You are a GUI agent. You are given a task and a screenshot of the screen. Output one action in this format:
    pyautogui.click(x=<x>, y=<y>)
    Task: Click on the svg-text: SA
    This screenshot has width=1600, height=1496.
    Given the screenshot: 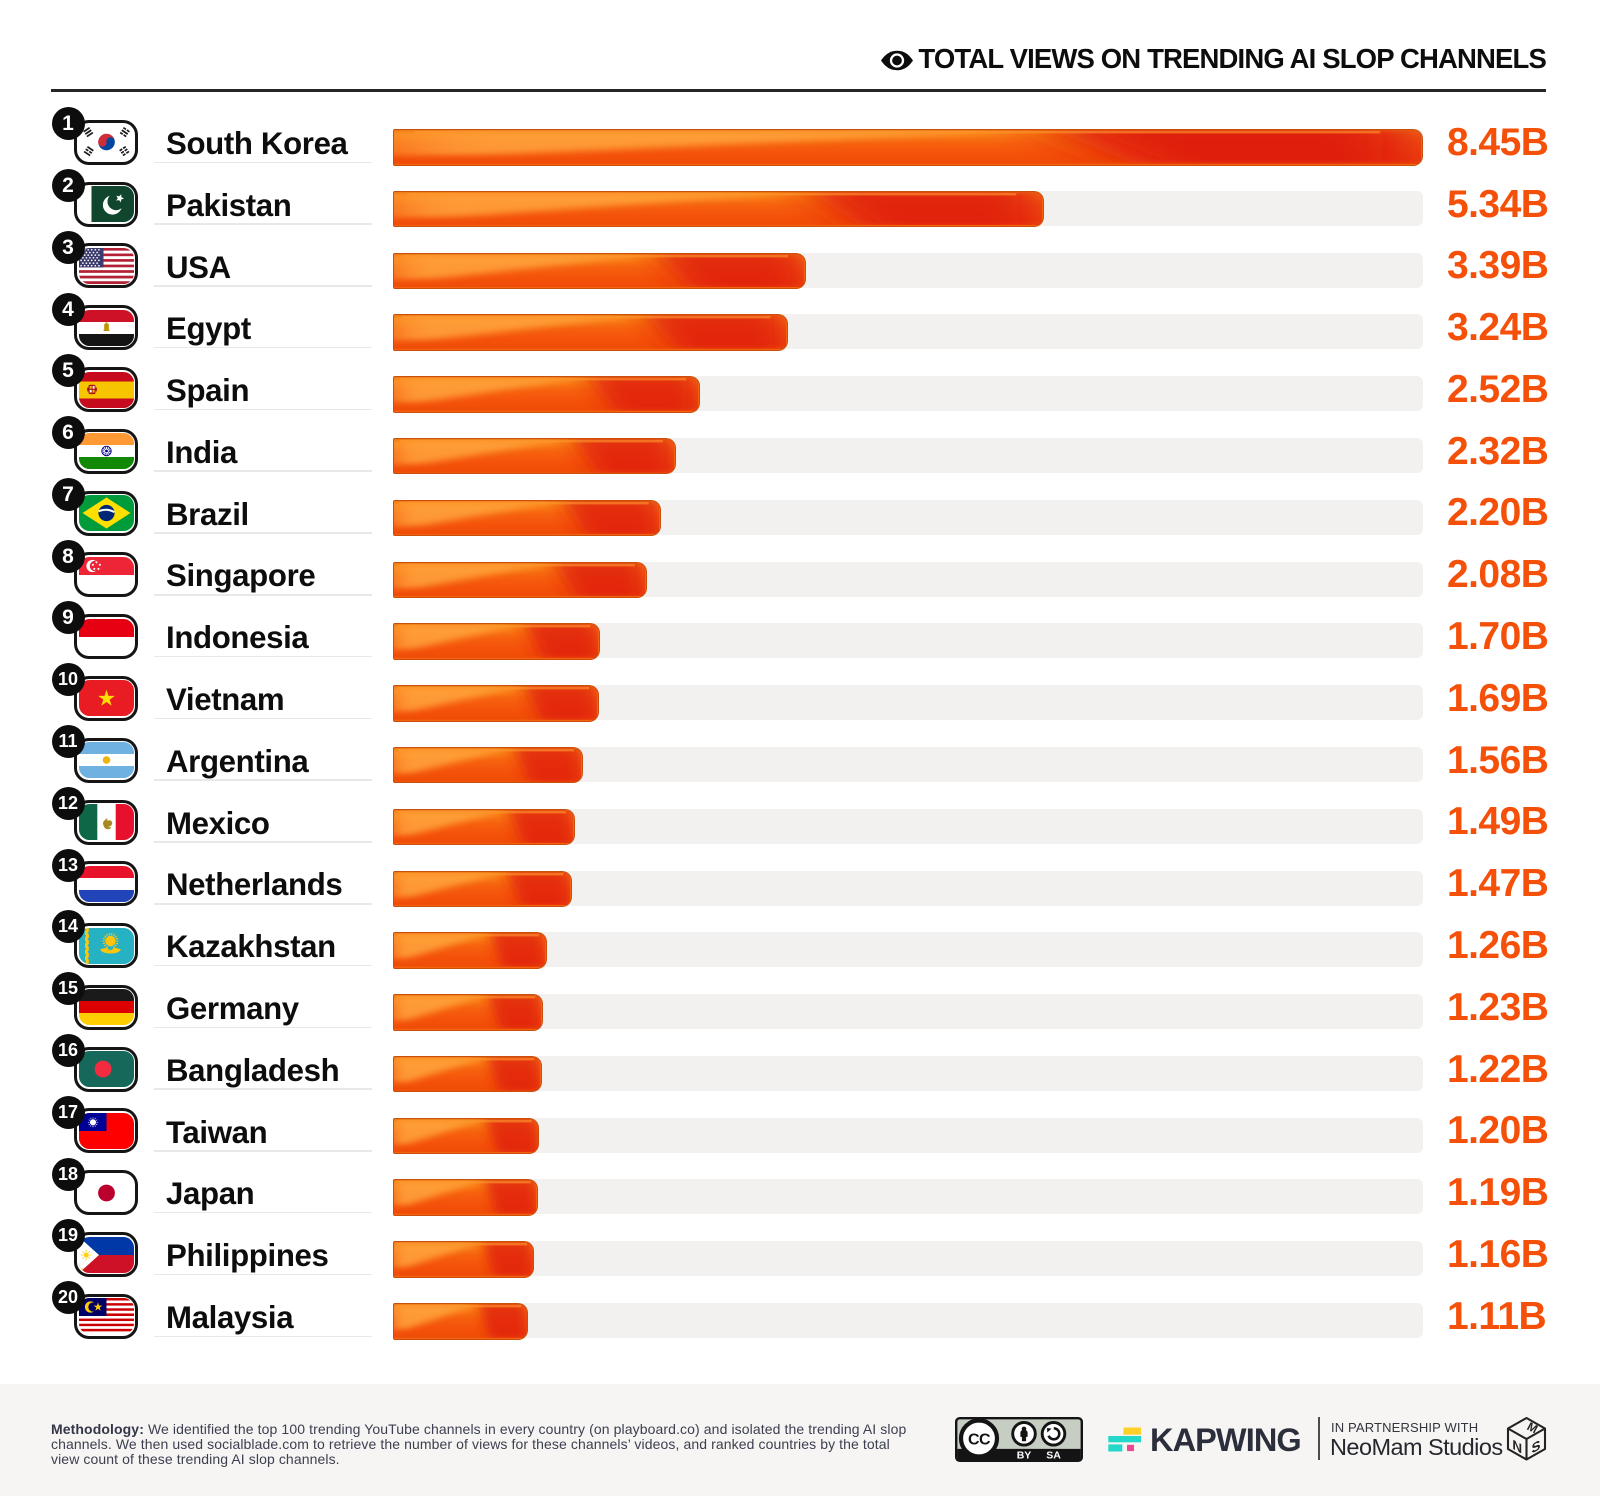 What is the action you would take?
    pyautogui.click(x=1053, y=1456)
    